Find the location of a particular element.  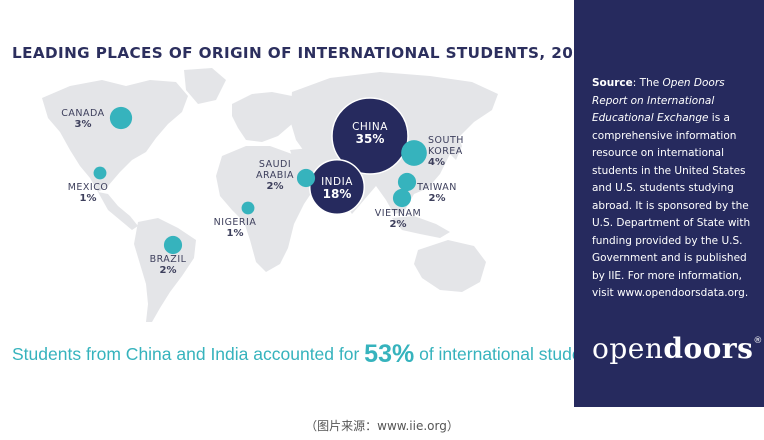

logo-doors: doors is located at coordinates (708, 348).